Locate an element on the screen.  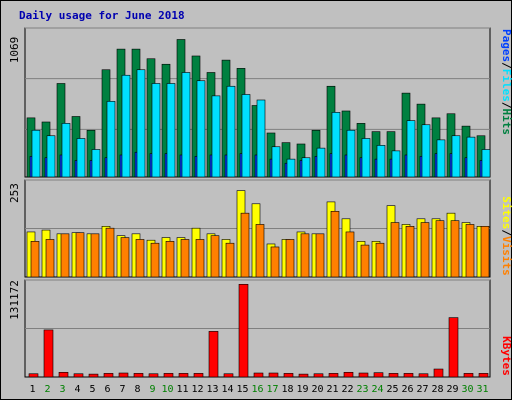
x-tick-label: 1 is located at coordinates (32, 389).